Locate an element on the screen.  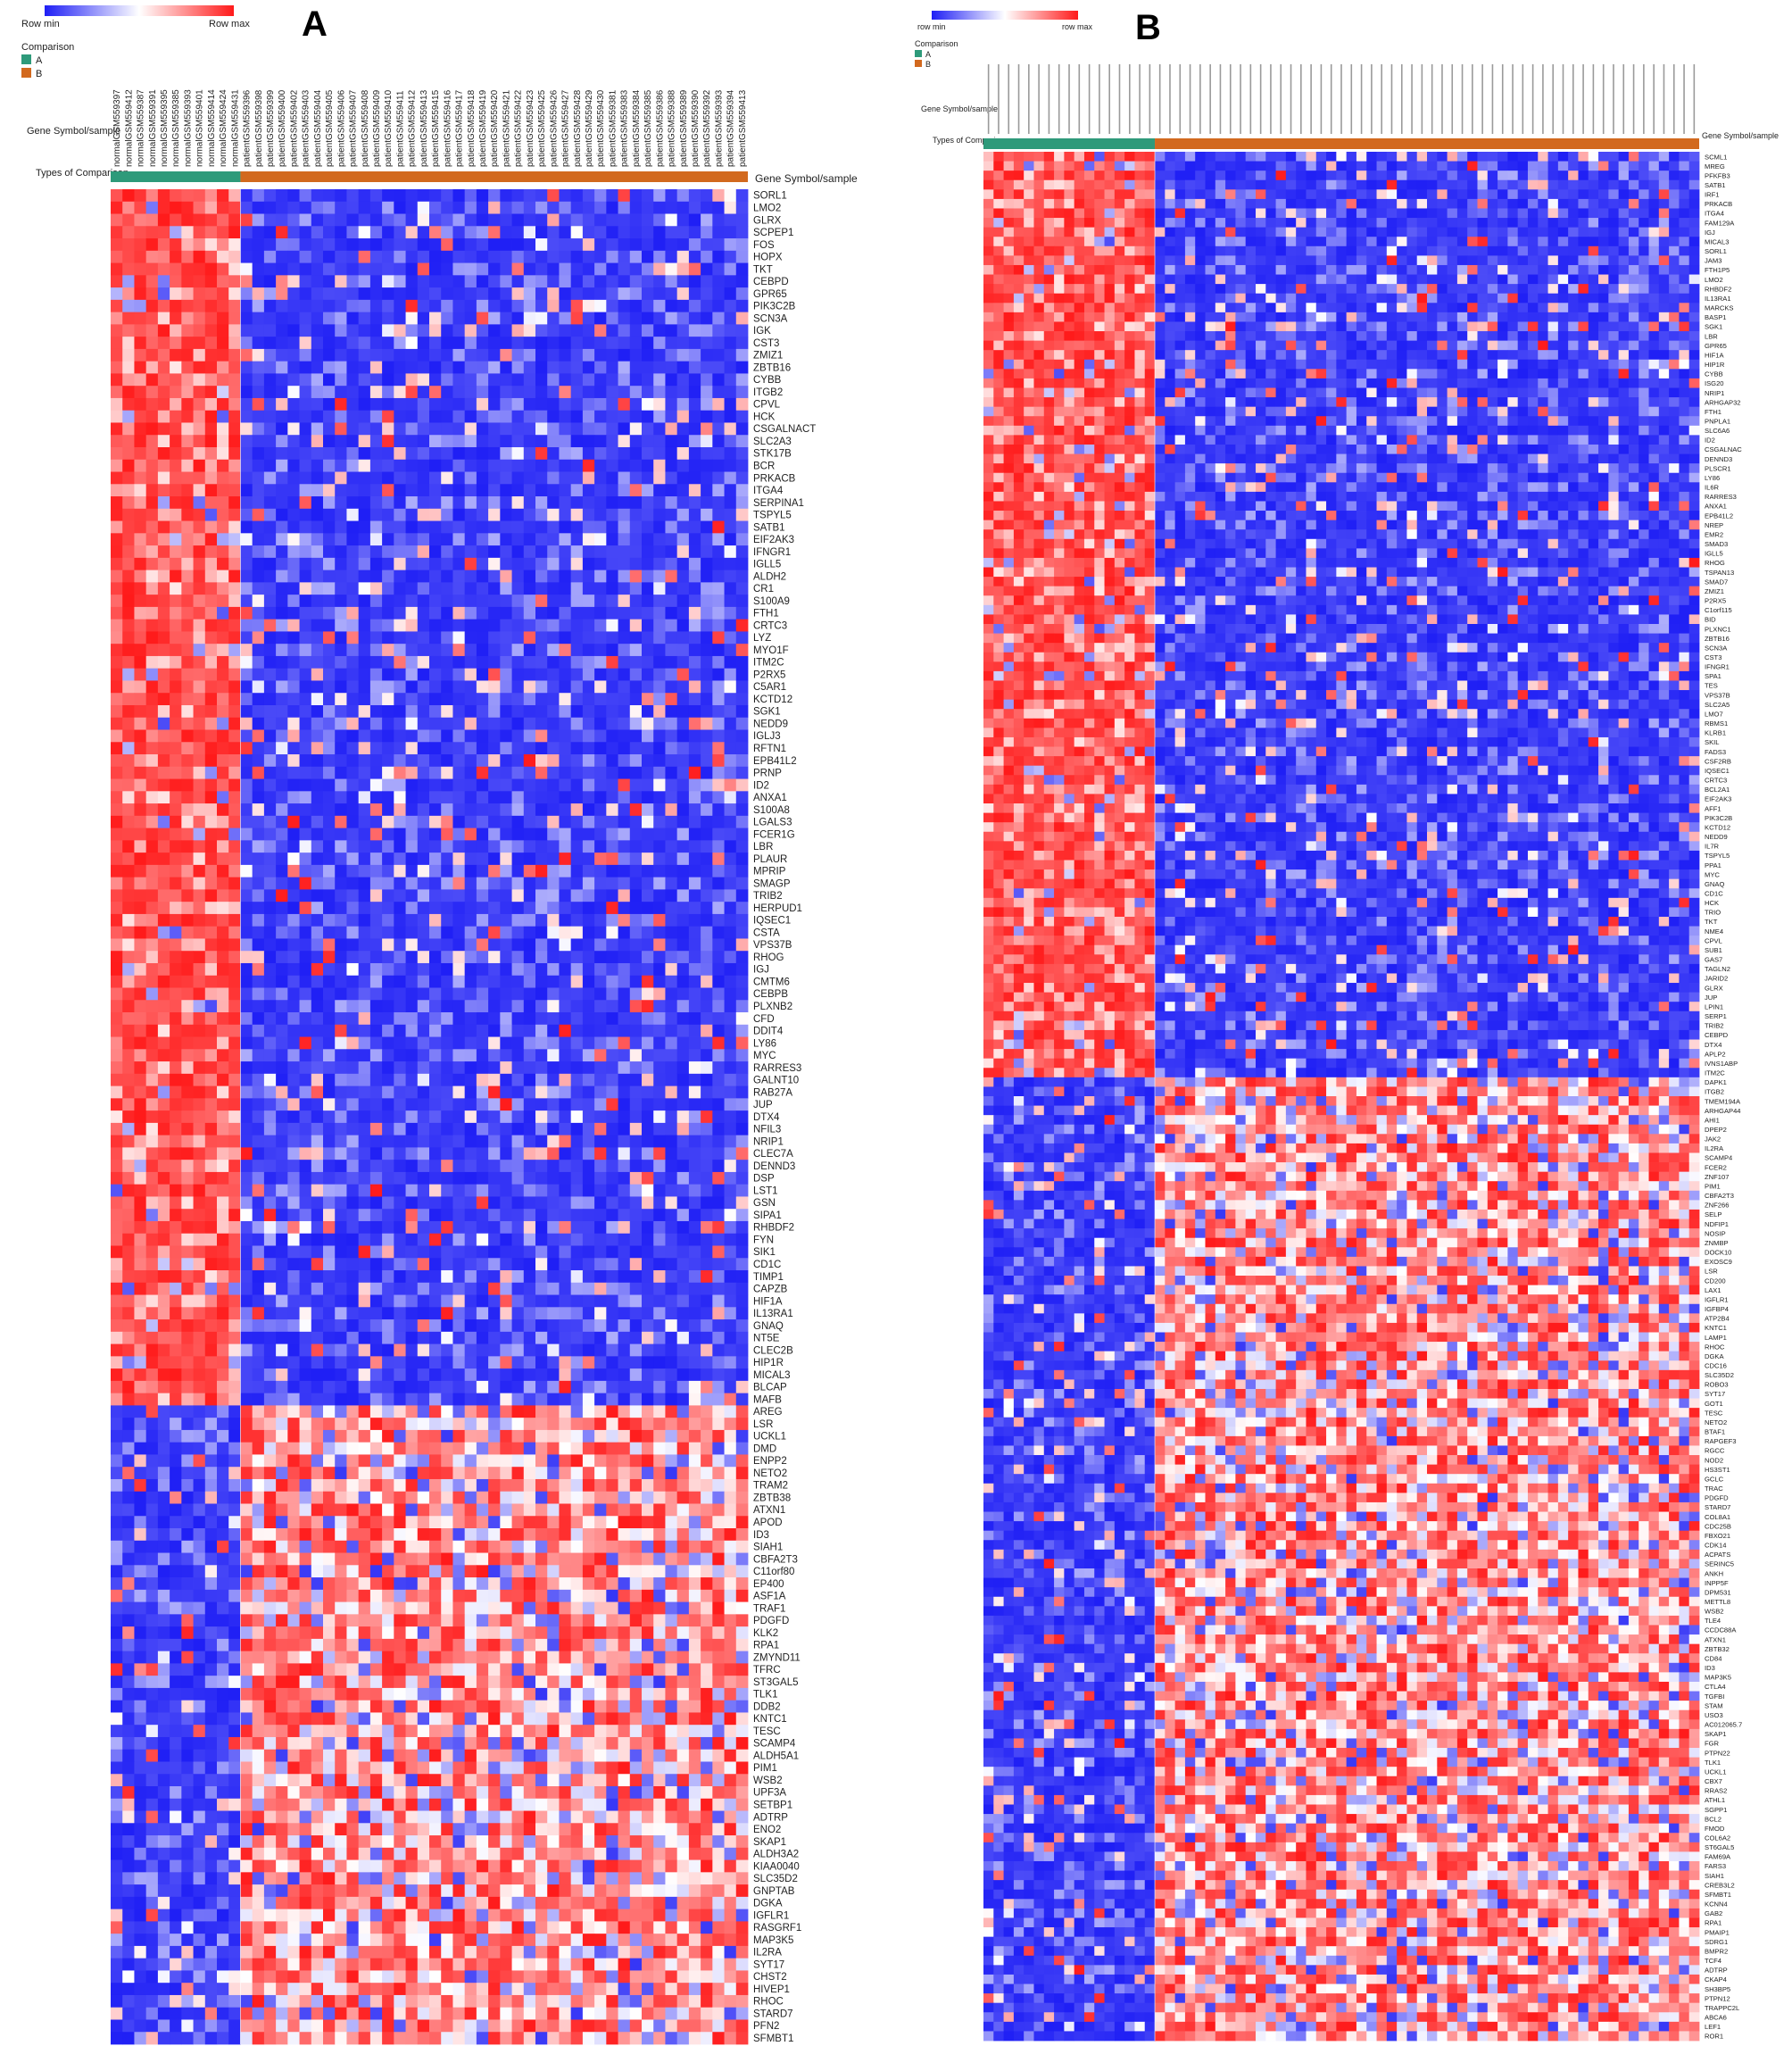
sample-label: patientGSM559413 is located at coordinates (424, 128).